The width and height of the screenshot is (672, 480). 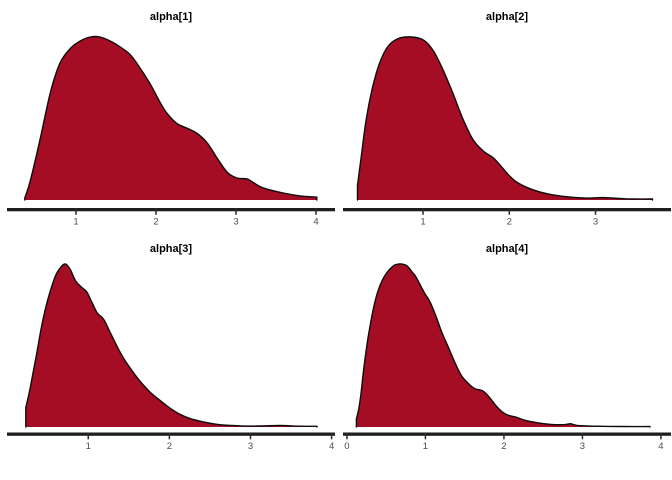 I want to click on panel-title: alpha[1], so click(x=171, y=17).